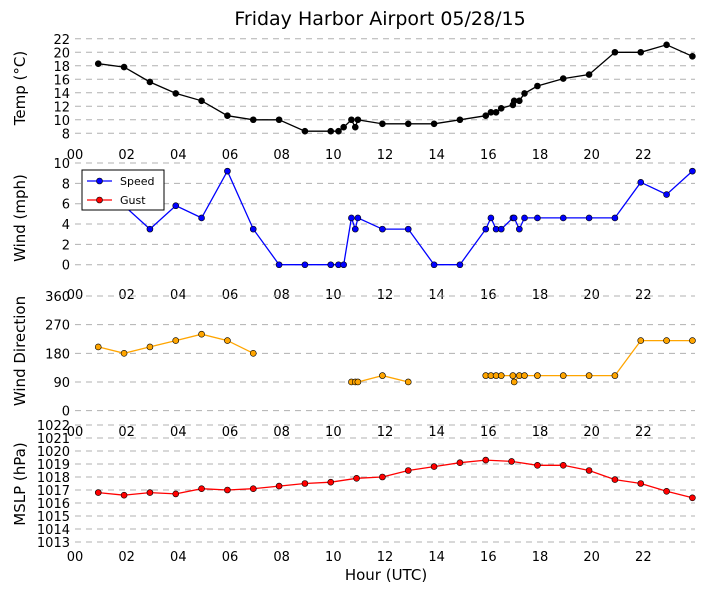  I want to click on panel-temperature: Temp (°C), so click(20, 88).